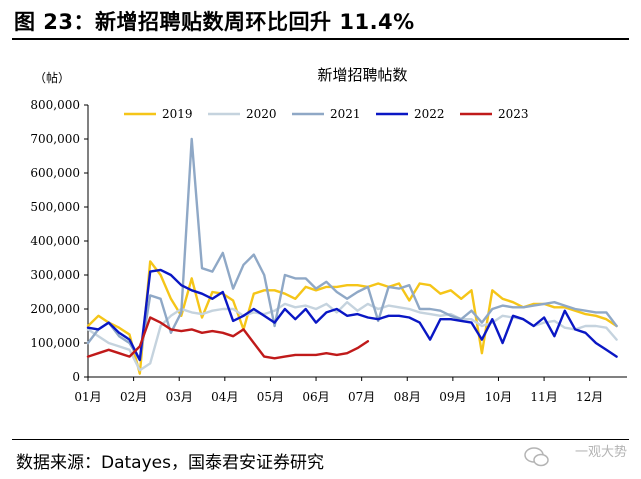  What do you see at coordinates (352, 336) in the screenshot?
I see `series-line-2020` at bounding box center [352, 336].